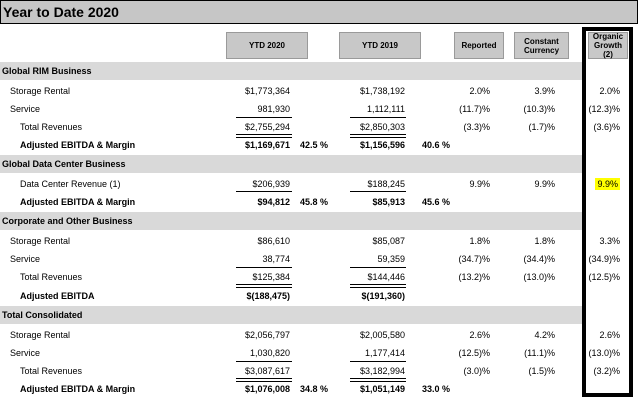  Describe the element at coordinates (386, 277) in the screenshot. I see `value-ytd-2019: $144,446` at that location.